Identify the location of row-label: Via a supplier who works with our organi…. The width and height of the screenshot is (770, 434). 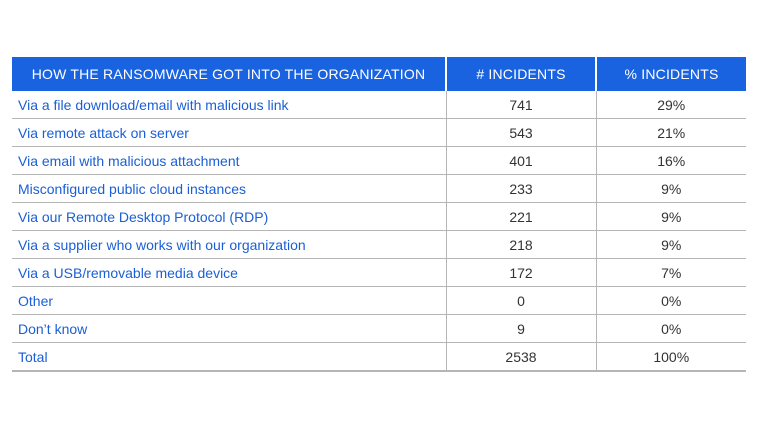
(229, 244).